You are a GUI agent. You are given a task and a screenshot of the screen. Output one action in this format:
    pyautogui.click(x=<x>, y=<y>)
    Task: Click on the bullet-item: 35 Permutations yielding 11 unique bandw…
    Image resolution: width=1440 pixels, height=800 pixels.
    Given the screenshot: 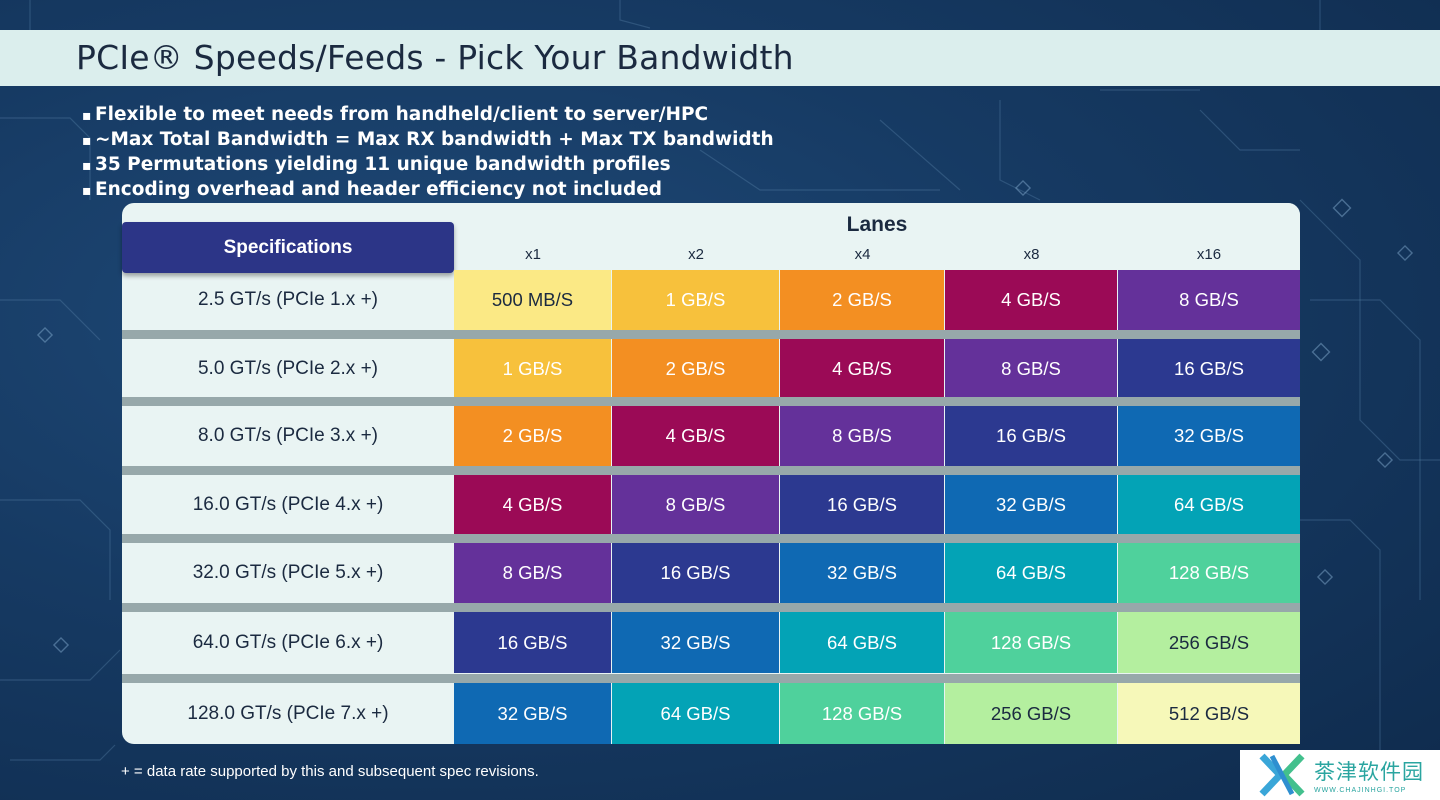 What is the action you would take?
    pyautogui.click(x=428, y=165)
    